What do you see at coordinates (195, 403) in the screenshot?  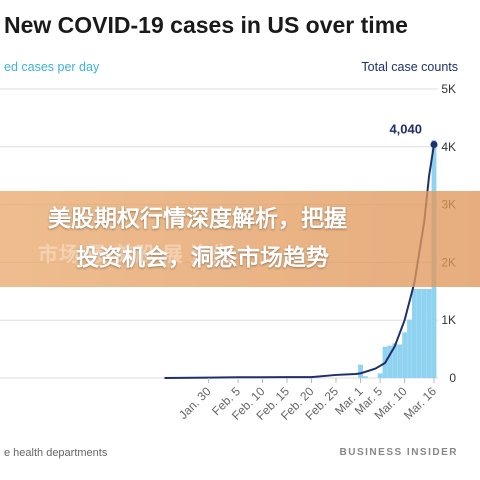 I see `x-tick-label: Jan. 30` at bounding box center [195, 403].